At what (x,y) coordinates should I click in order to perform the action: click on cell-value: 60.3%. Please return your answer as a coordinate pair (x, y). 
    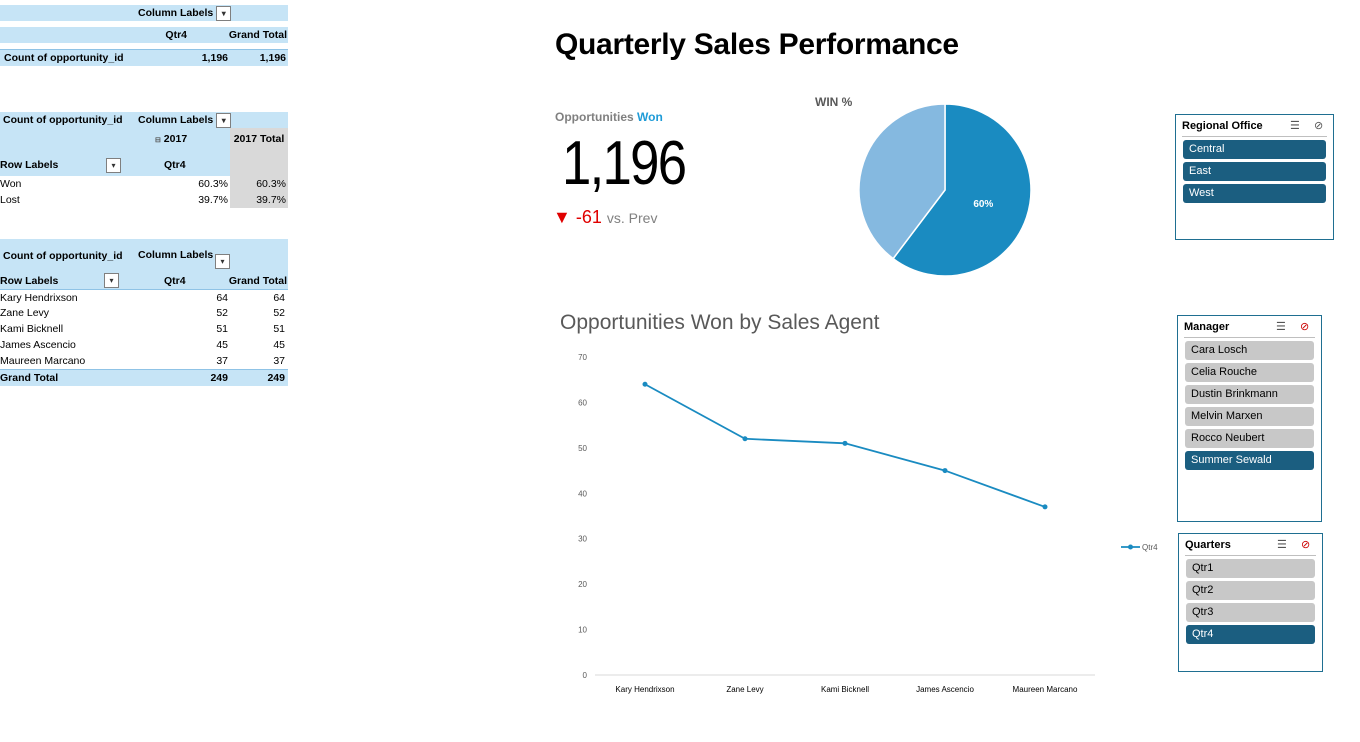
    Looking at the image, I should click on (213, 184).